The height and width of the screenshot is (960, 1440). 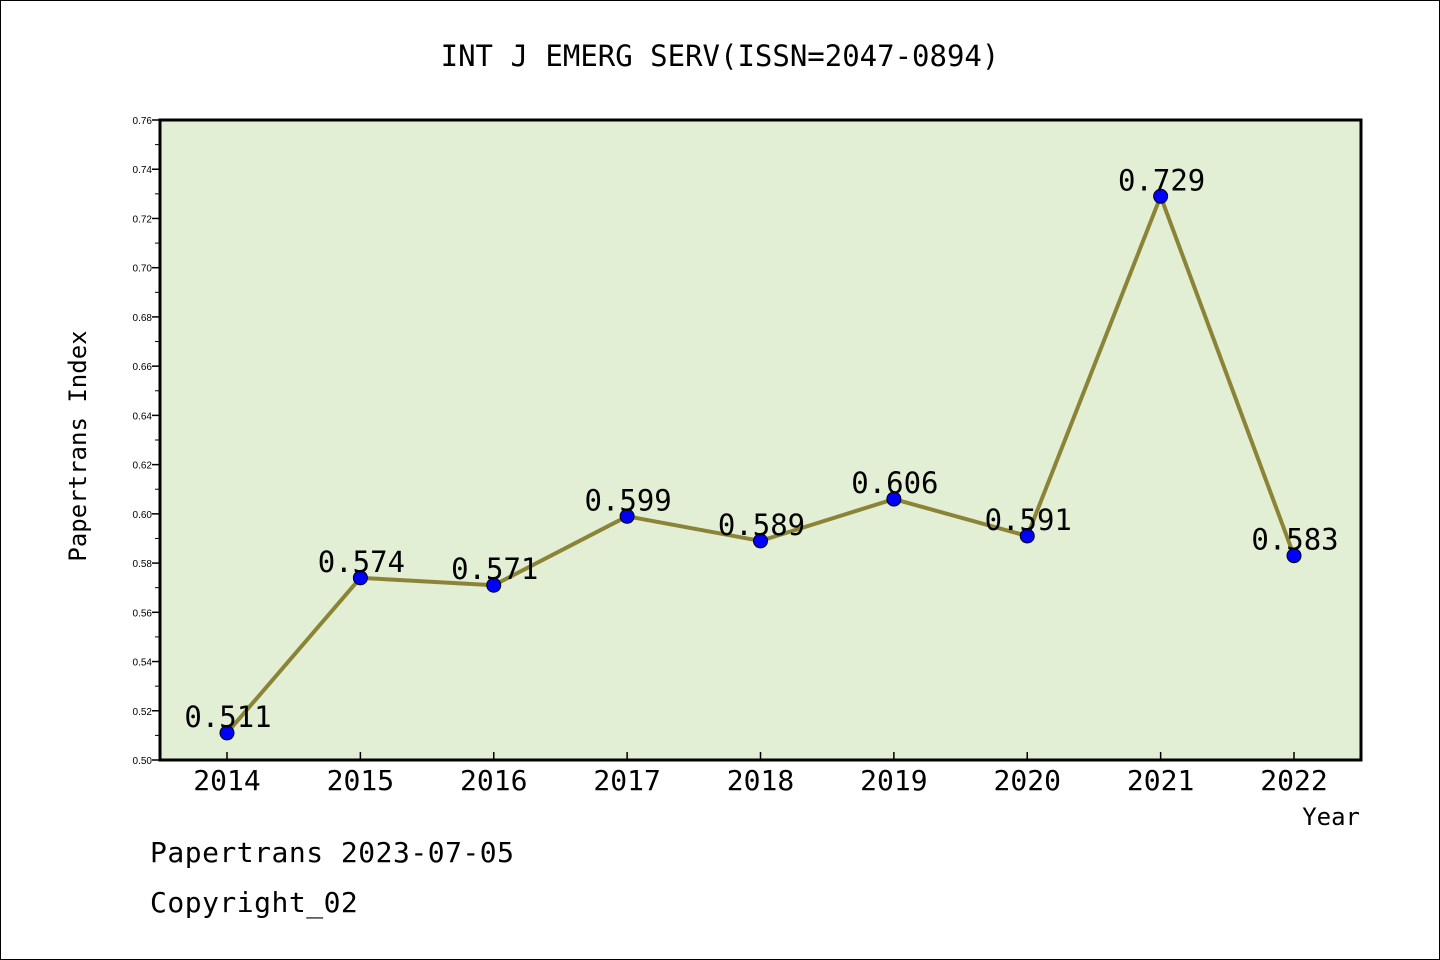 I want to click on data-label: 0.571, so click(x=494, y=569).